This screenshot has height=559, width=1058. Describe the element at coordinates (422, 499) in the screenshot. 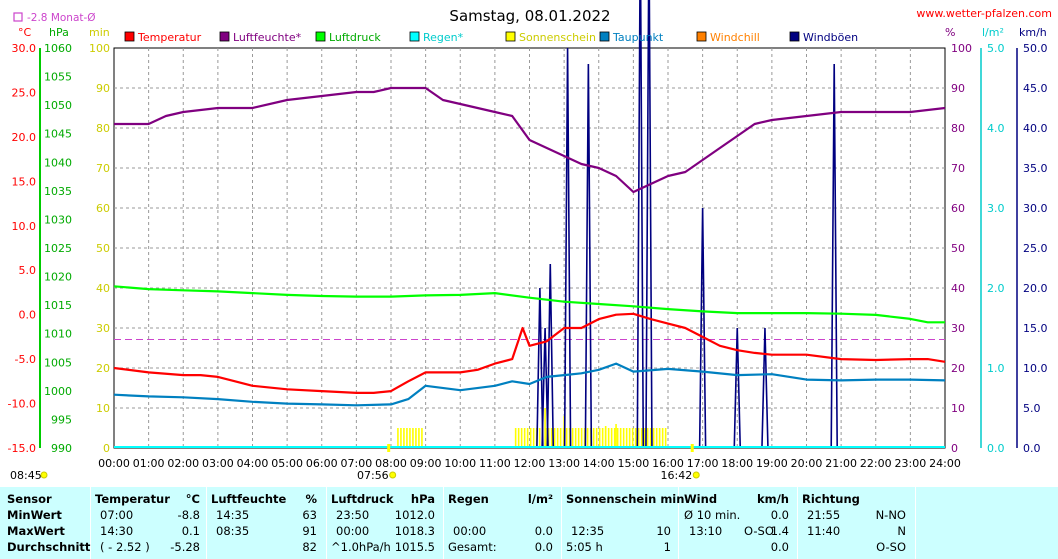

I see `stats-header-press-unit: hPa` at that location.